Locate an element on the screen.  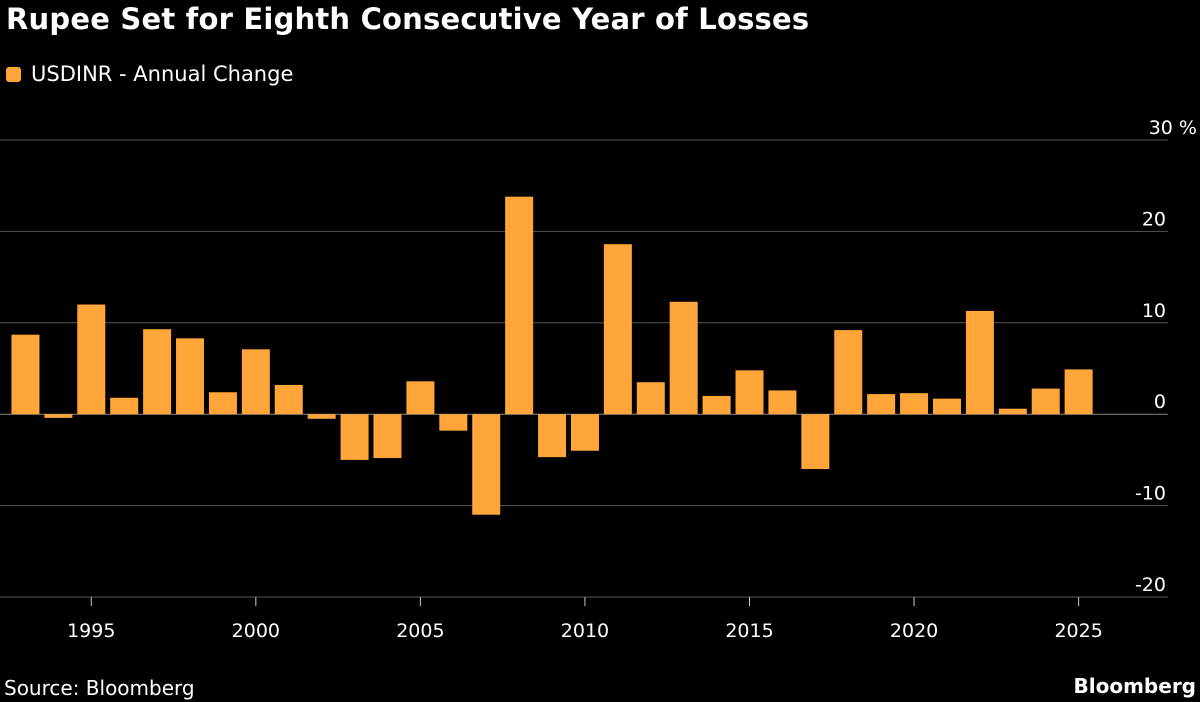
bar-2004 is located at coordinates (387, 436).